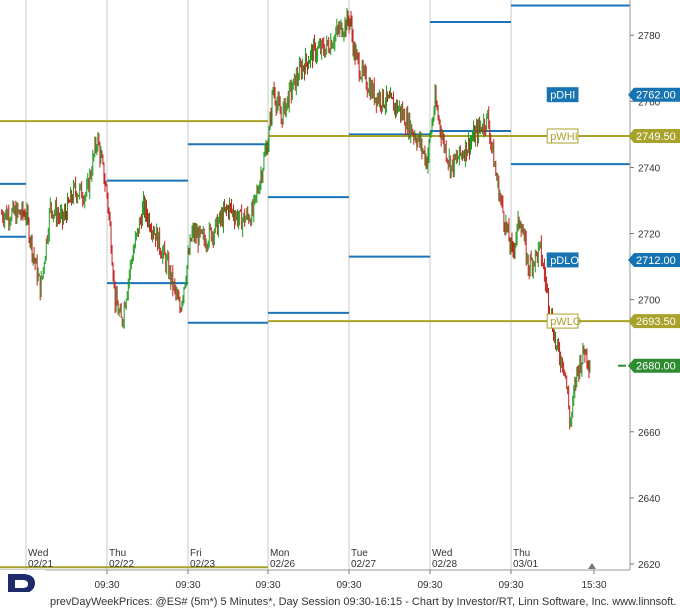  I want to click on price-tick-label: 2780, so click(649, 36).